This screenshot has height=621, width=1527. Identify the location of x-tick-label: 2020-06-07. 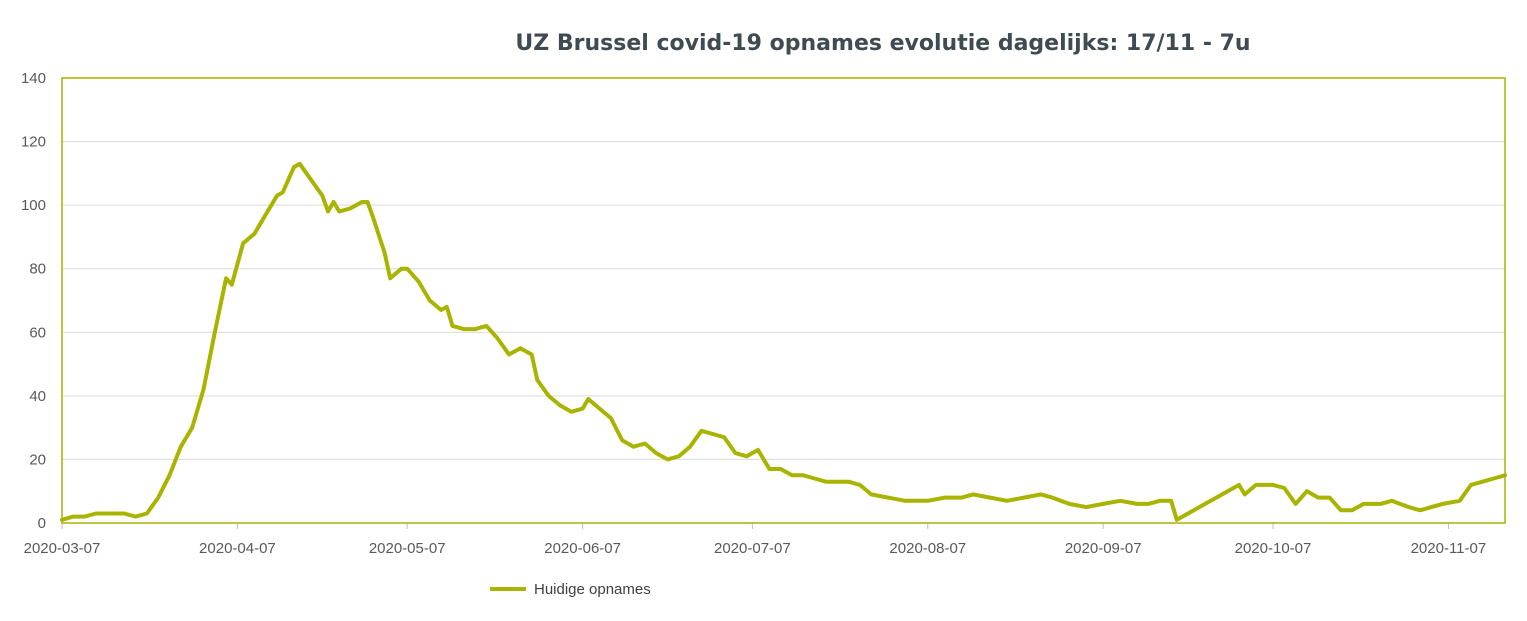
(582, 548).